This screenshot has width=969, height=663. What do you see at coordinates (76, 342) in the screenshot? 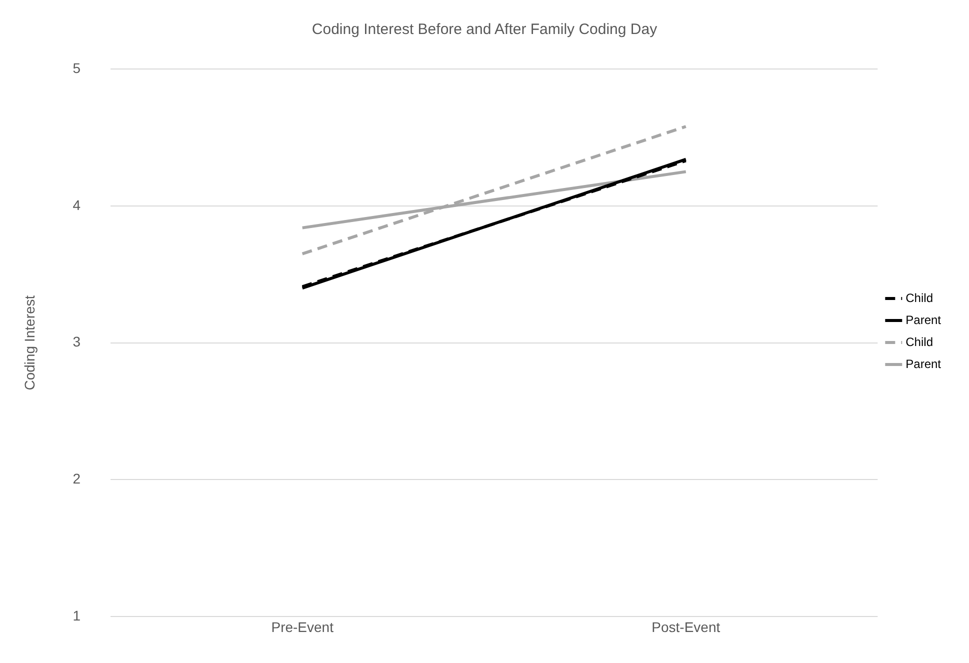
I see `y-tick-label: 3` at bounding box center [76, 342].